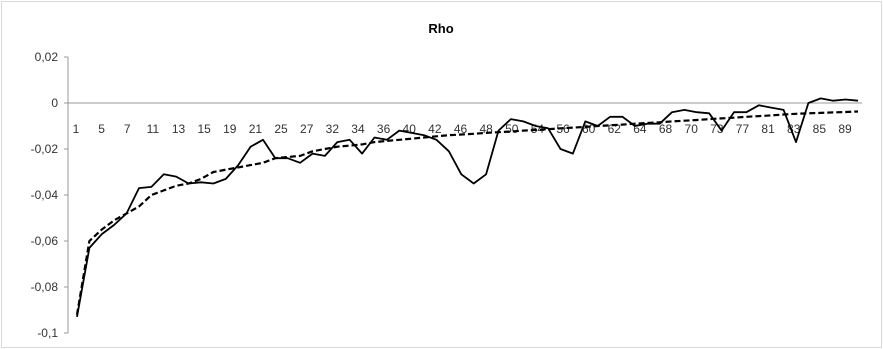 Image resolution: width=883 pixels, height=349 pixels. I want to click on y-tick-label: -0,08, so click(45, 287).